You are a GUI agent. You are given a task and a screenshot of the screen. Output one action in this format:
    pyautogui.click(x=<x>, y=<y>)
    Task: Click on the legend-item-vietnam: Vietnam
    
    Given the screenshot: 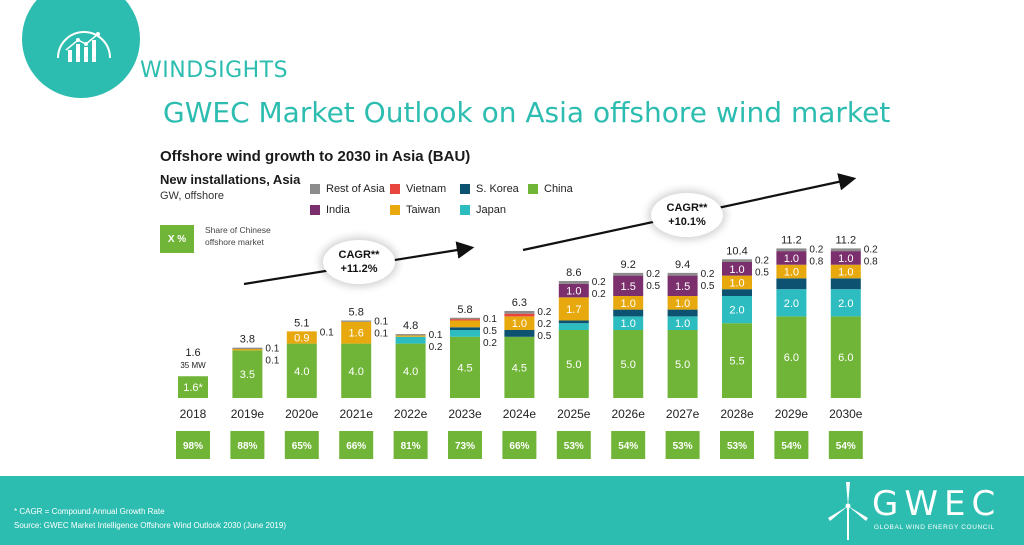 What is the action you would take?
    pyautogui.click(x=418, y=189)
    